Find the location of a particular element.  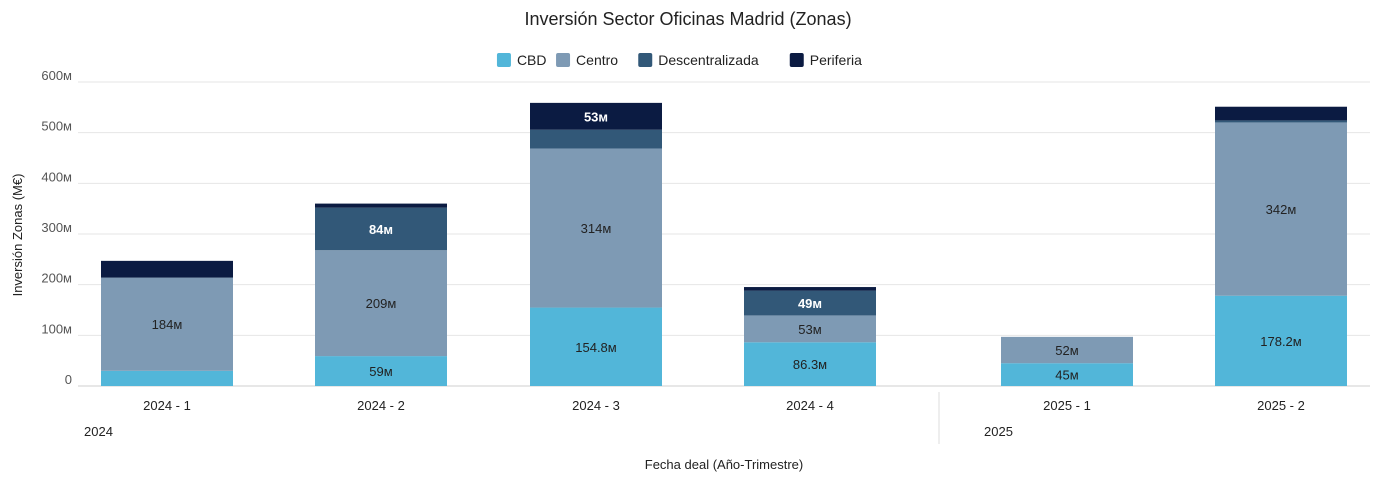

legend-item-descentralizada: Descentralizada is located at coordinates (698, 60).